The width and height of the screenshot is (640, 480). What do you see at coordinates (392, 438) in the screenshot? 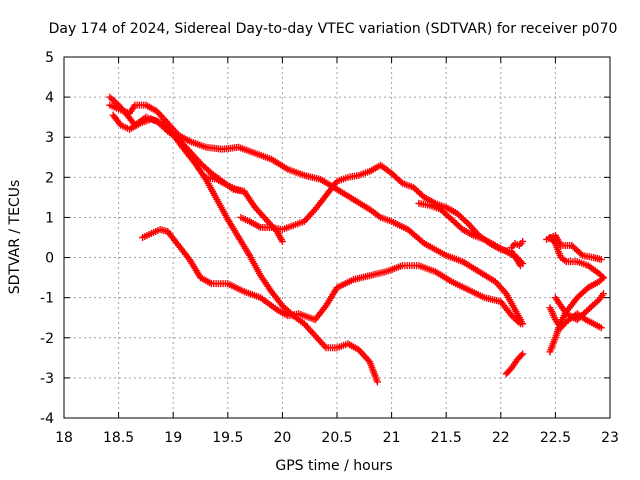
I see `x-tick-label: 21` at bounding box center [392, 438].